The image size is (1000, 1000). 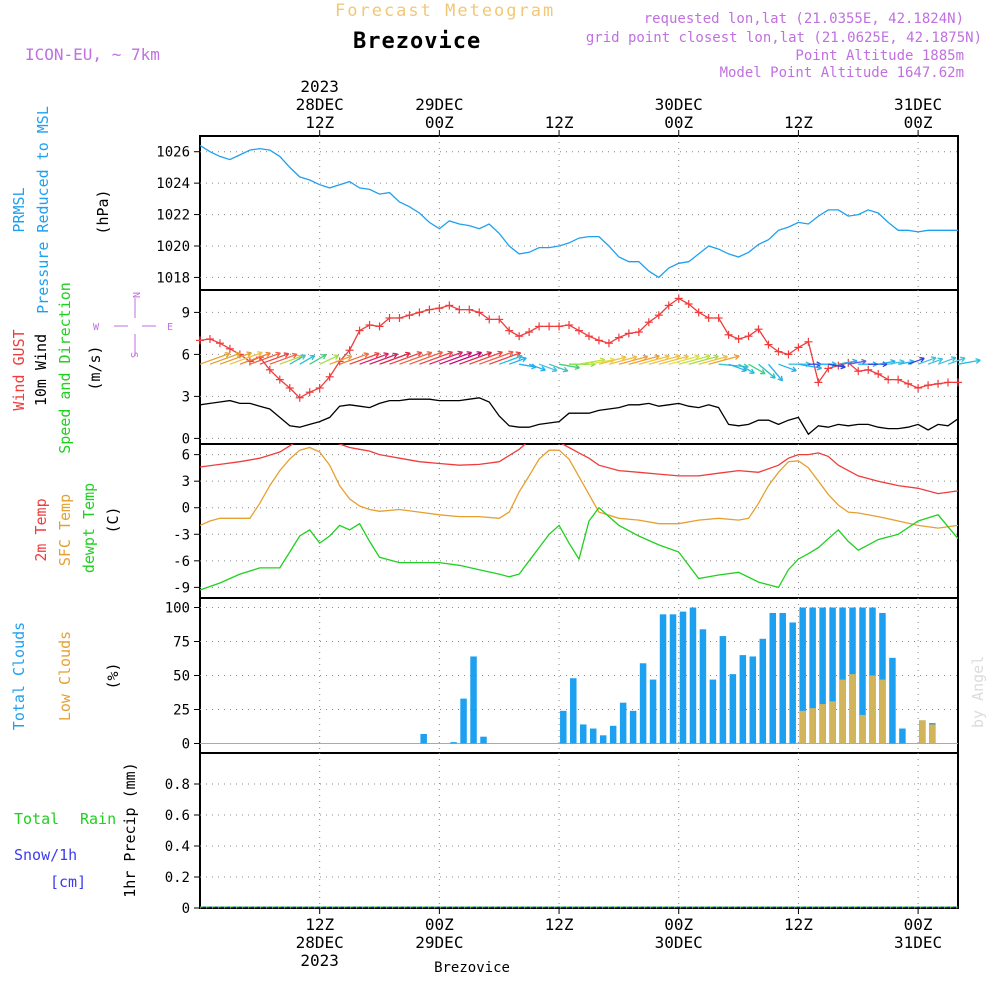 What do you see at coordinates (578, 211) in the screenshot?
I see `pressure-line` at bounding box center [578, 211].